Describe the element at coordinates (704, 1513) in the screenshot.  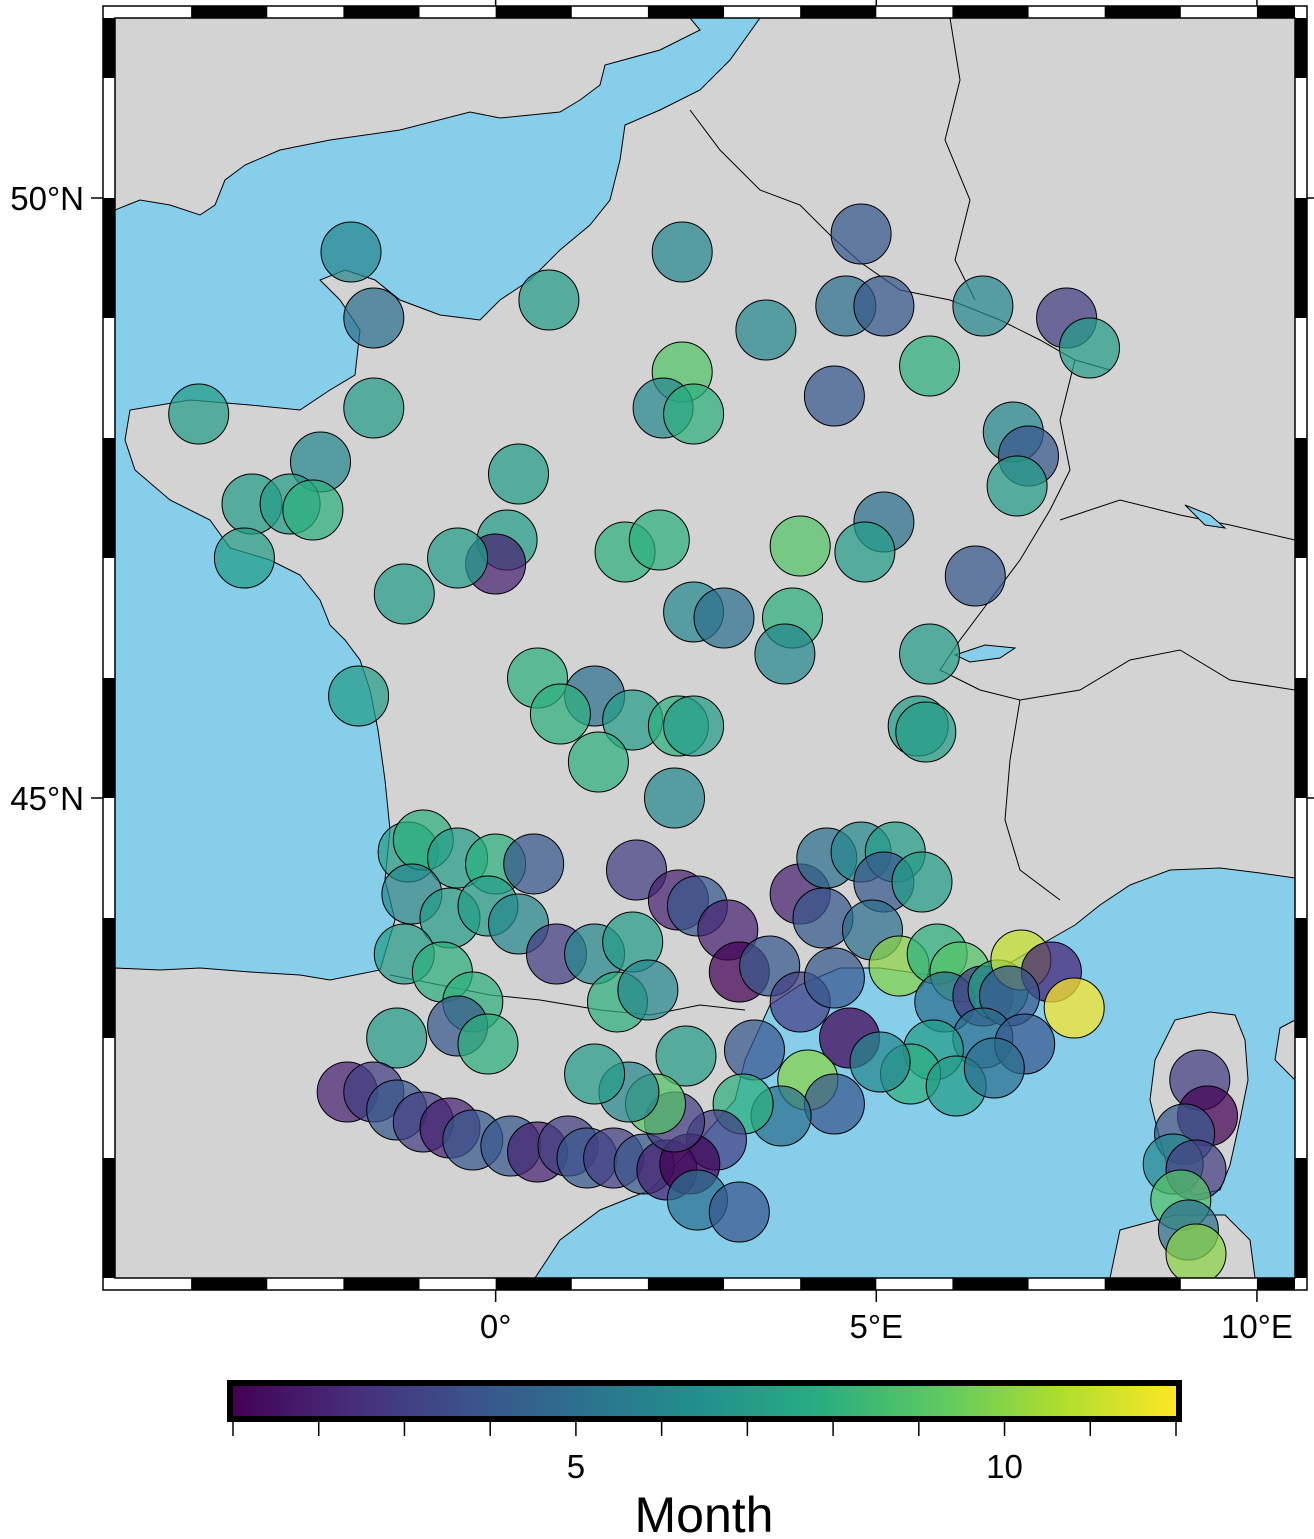
I see `colorbar-label: Month` at that location.